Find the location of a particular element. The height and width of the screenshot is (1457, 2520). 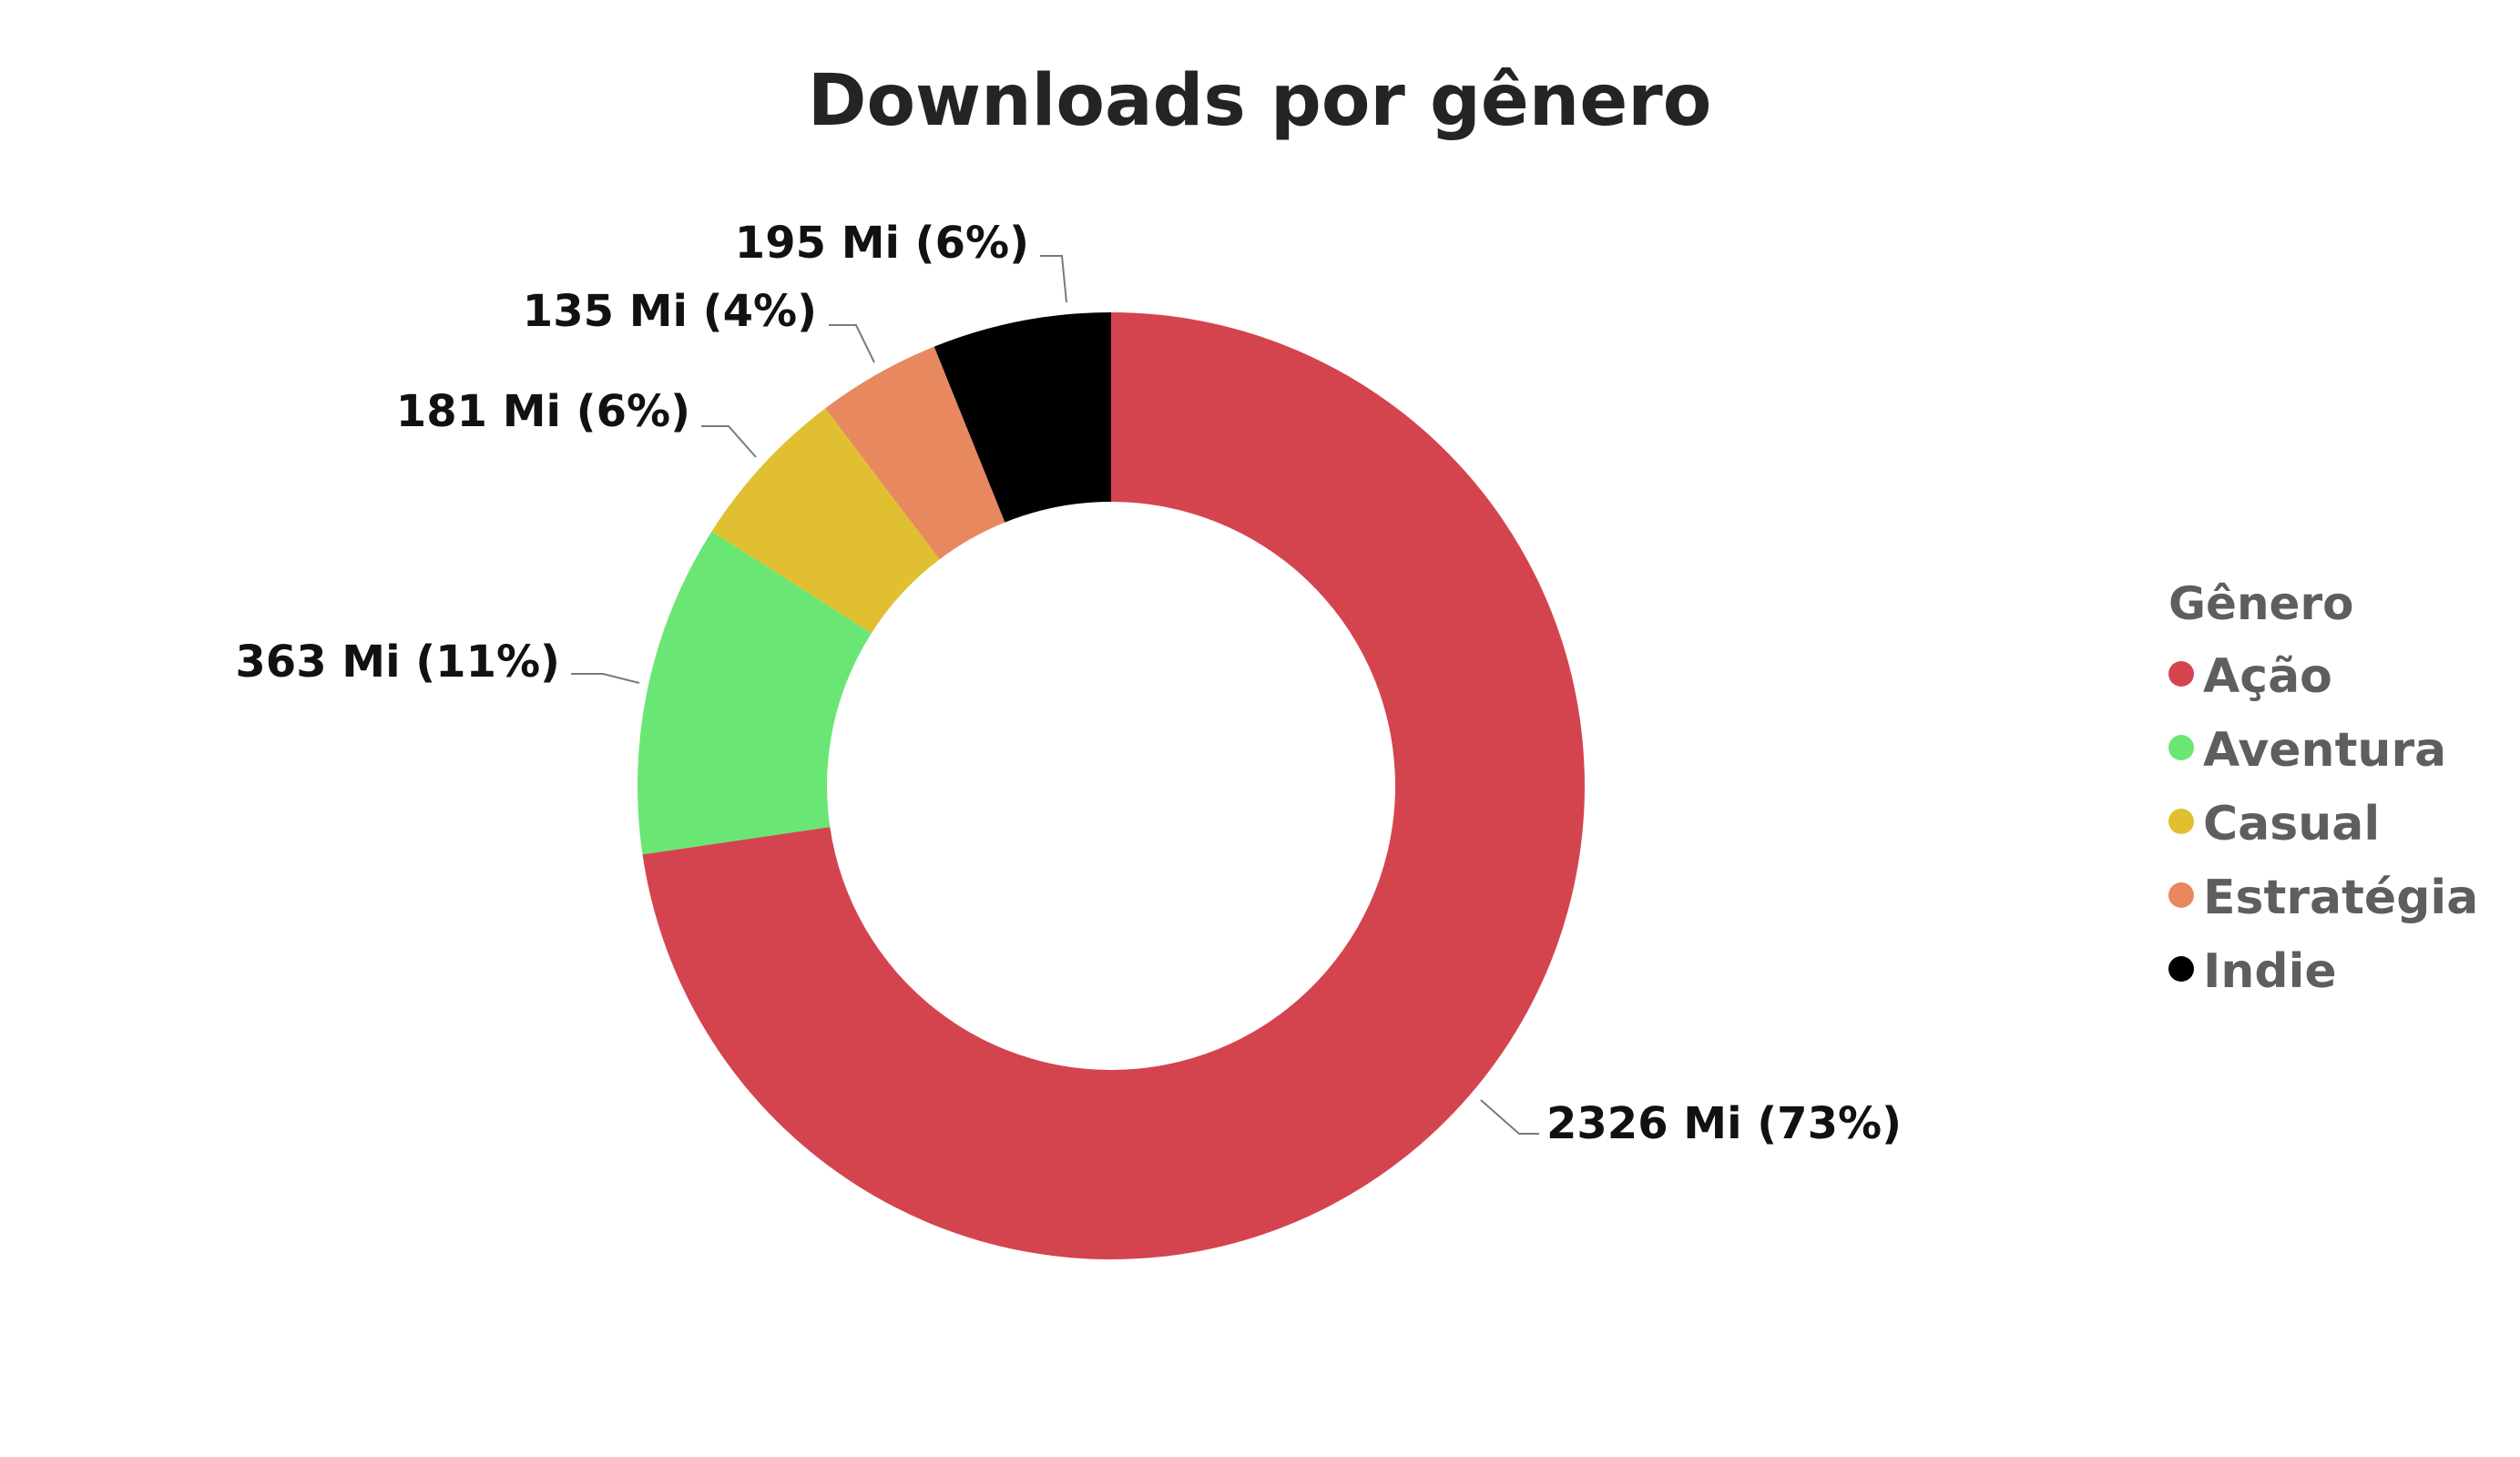

slice-aventura is located at coordinates (755, 693).